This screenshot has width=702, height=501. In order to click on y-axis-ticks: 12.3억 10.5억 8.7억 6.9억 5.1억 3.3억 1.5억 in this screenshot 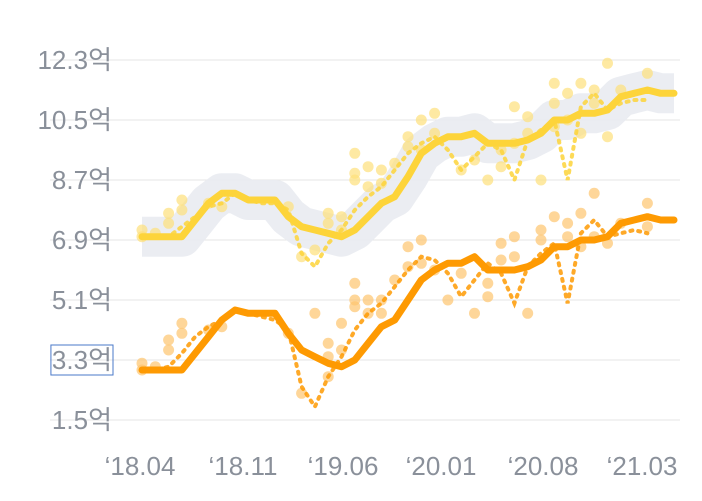, I will do `click(75, 240)`.